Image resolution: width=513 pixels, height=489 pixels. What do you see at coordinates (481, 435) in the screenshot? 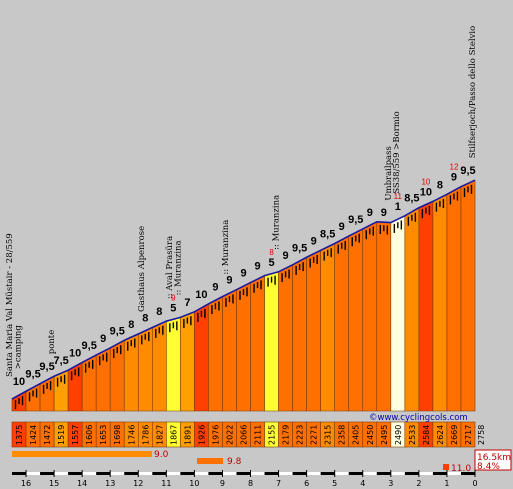
I see `altitude-label: 2758` at bounding box center [481, 435].